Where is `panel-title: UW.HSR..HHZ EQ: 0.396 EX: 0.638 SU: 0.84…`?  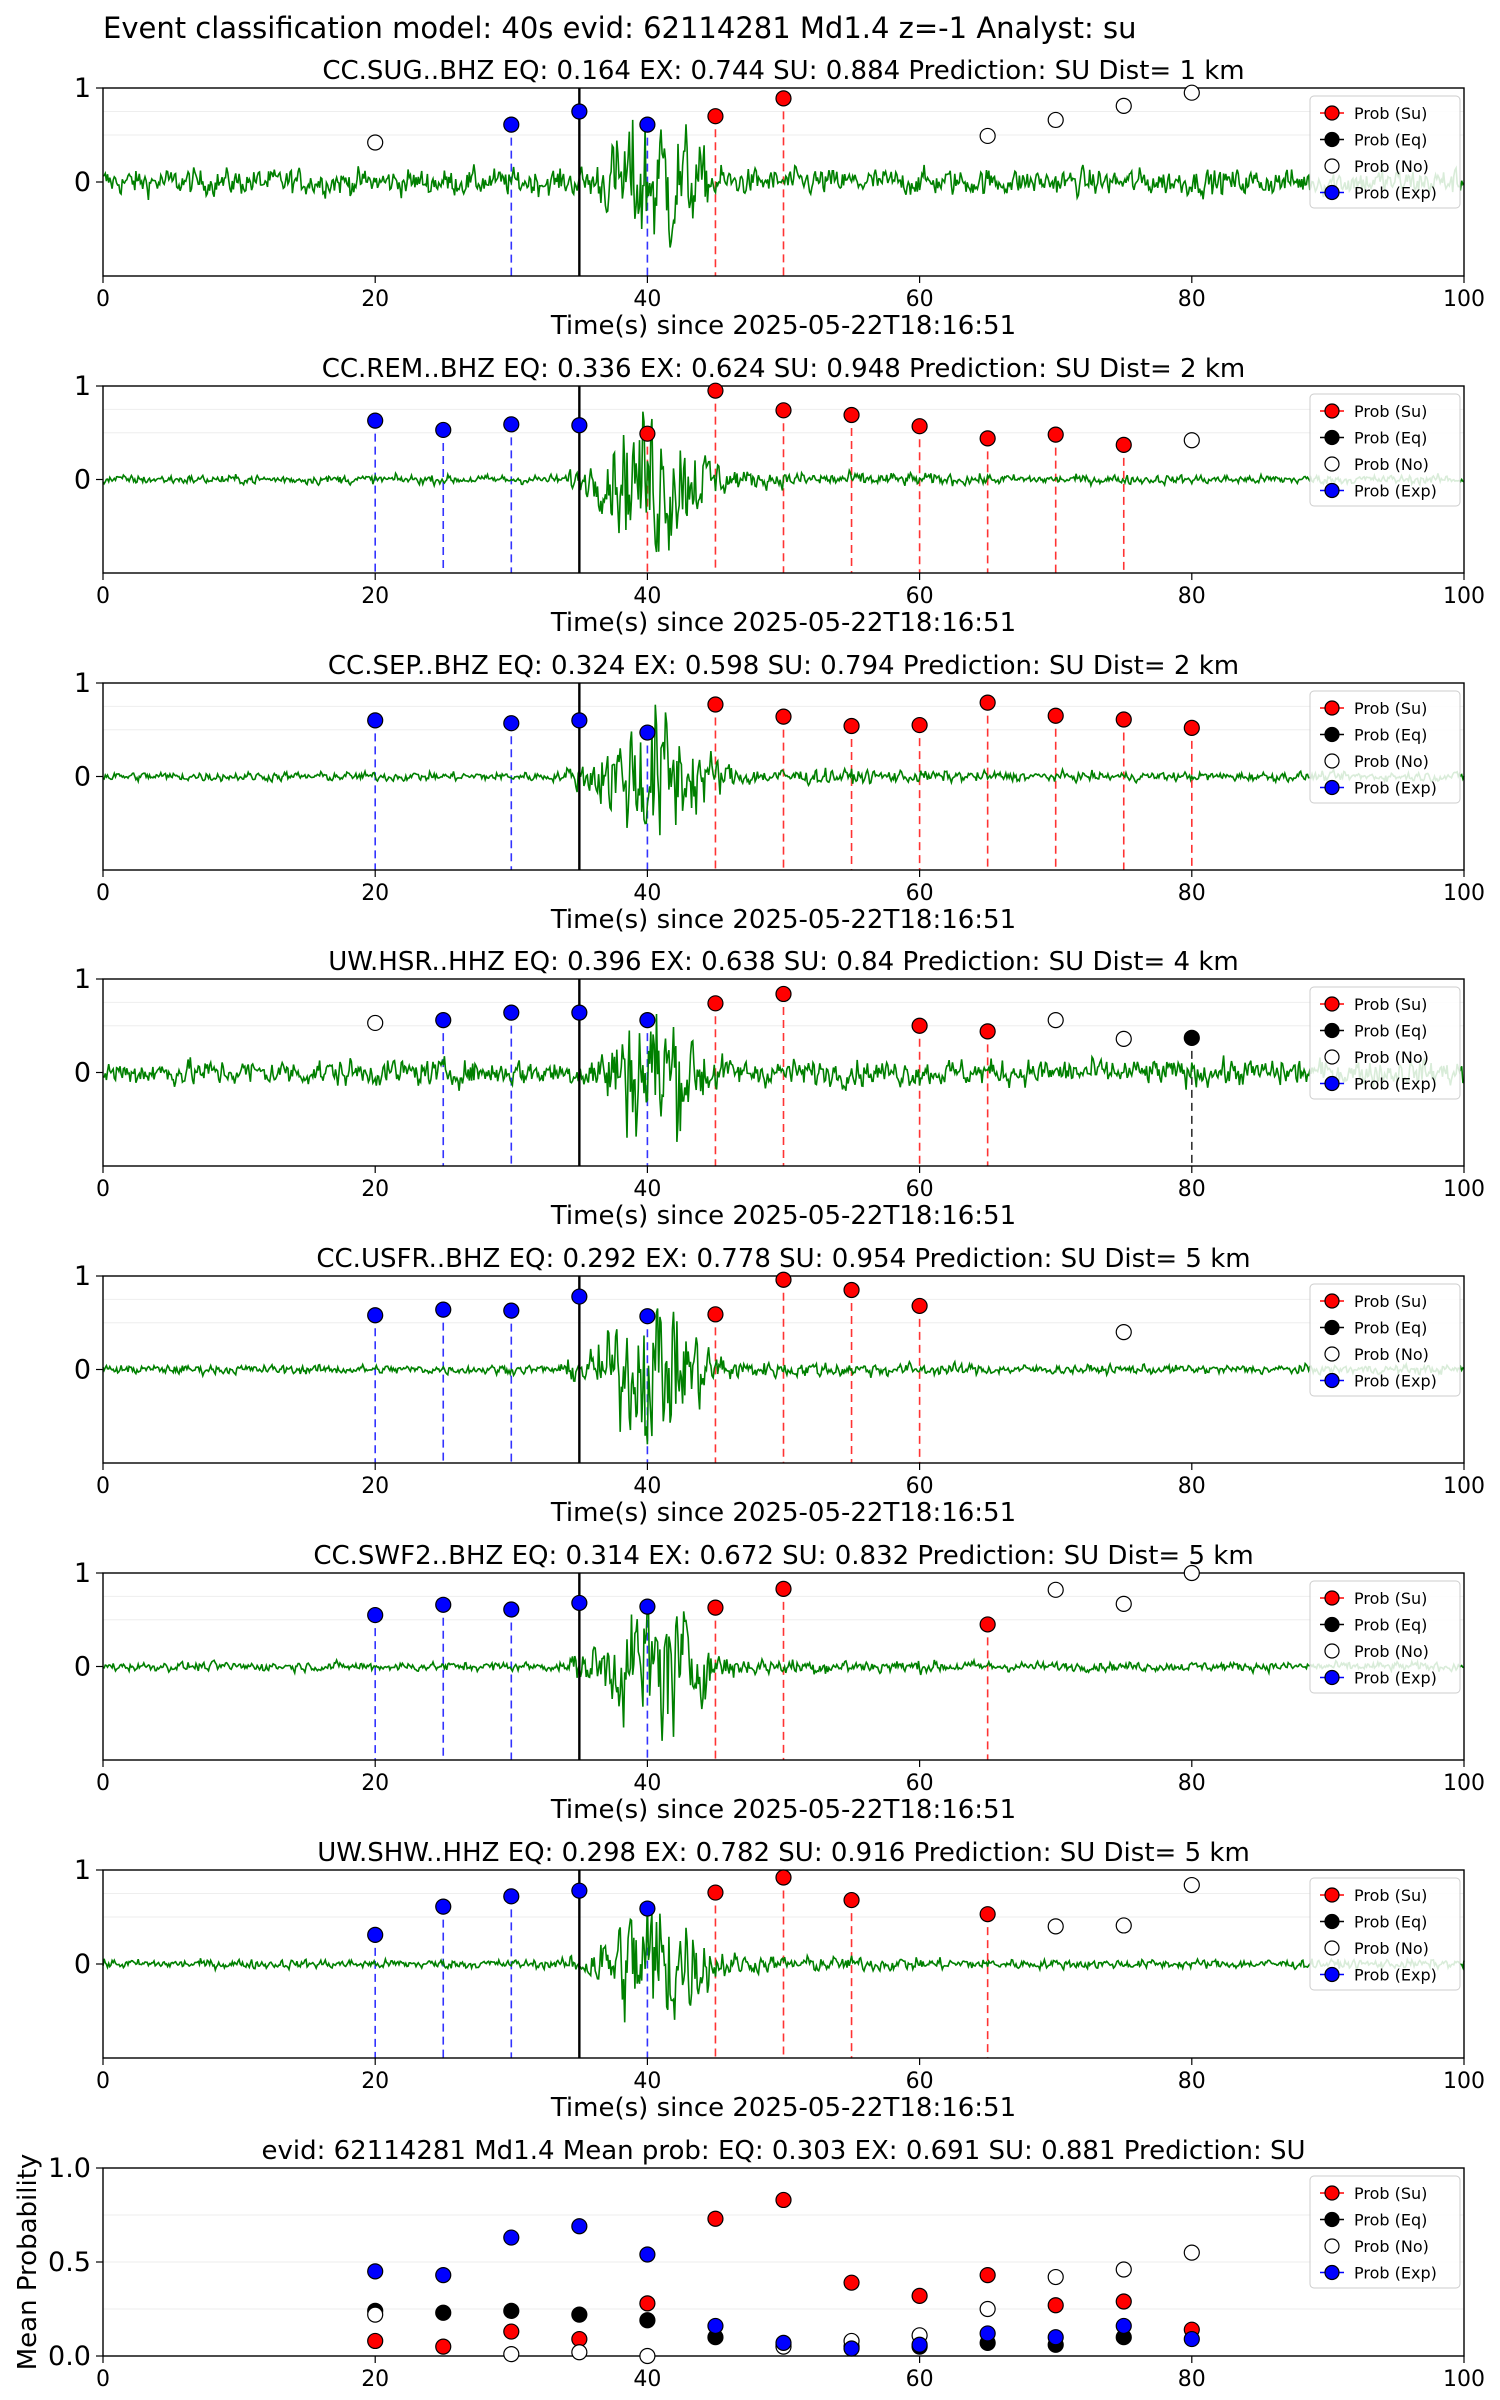
panel-title: UW.HSR..HHZ EQ: 0.396 EX: 0.638 SU: 0.84… is located at coordinates (783, 962).